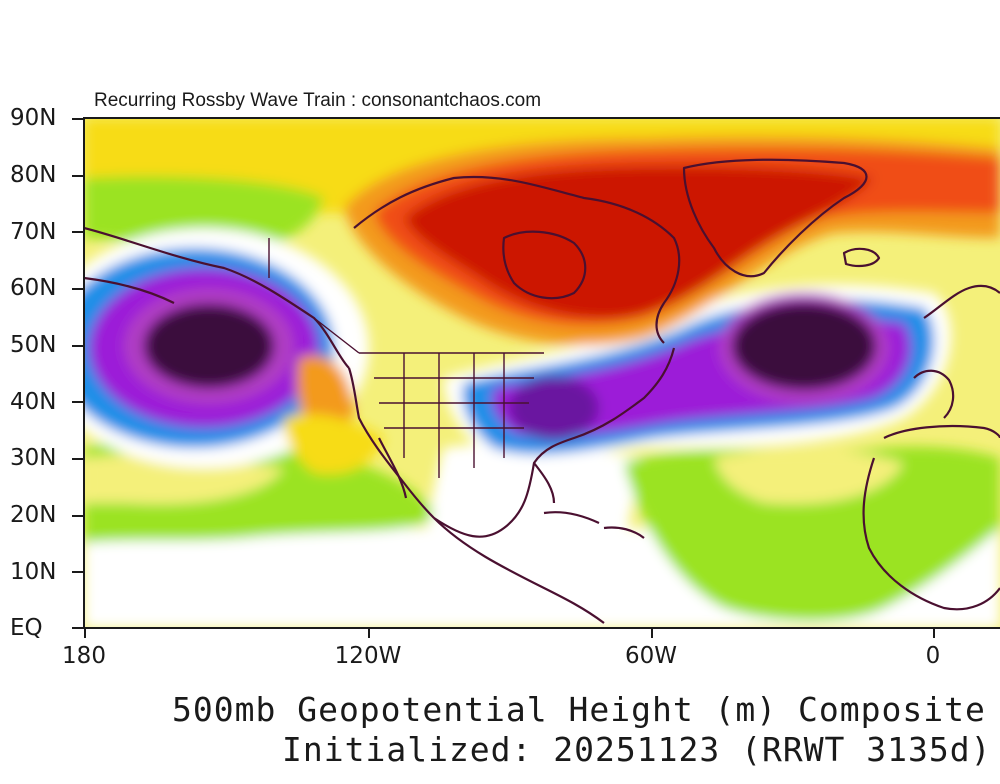  What do you see at coordinates (33, 572) in the screenshot?
I see `latitude-label: 10N` at bounding box center [33, 572].